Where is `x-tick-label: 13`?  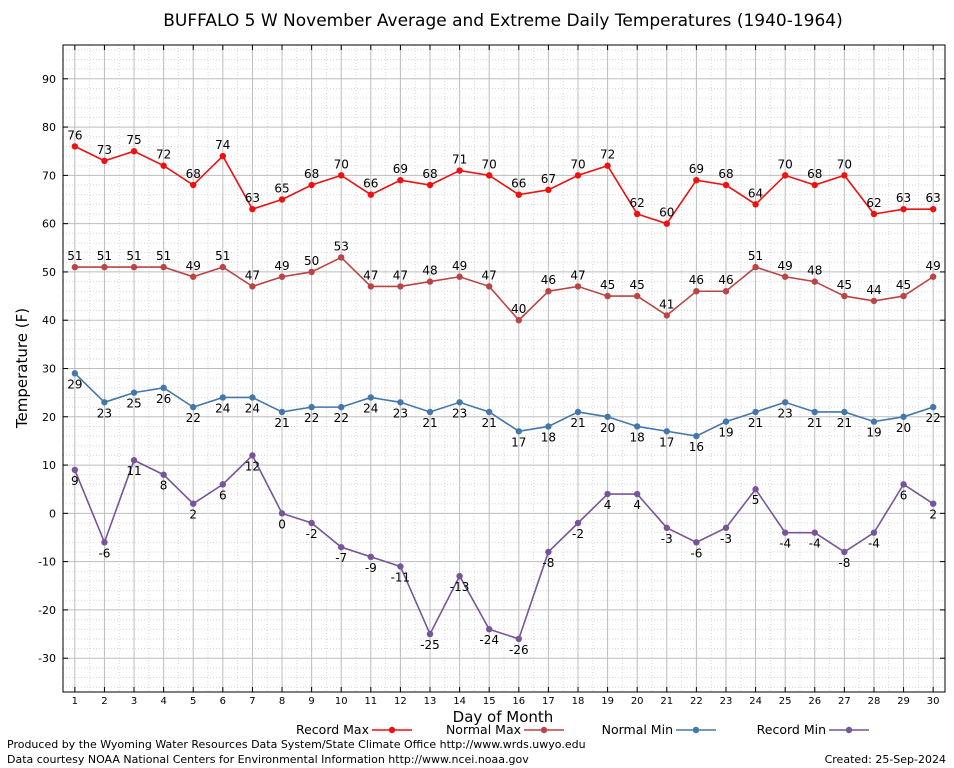 x-tick-label: 13 is located at coordinates (430, 701).